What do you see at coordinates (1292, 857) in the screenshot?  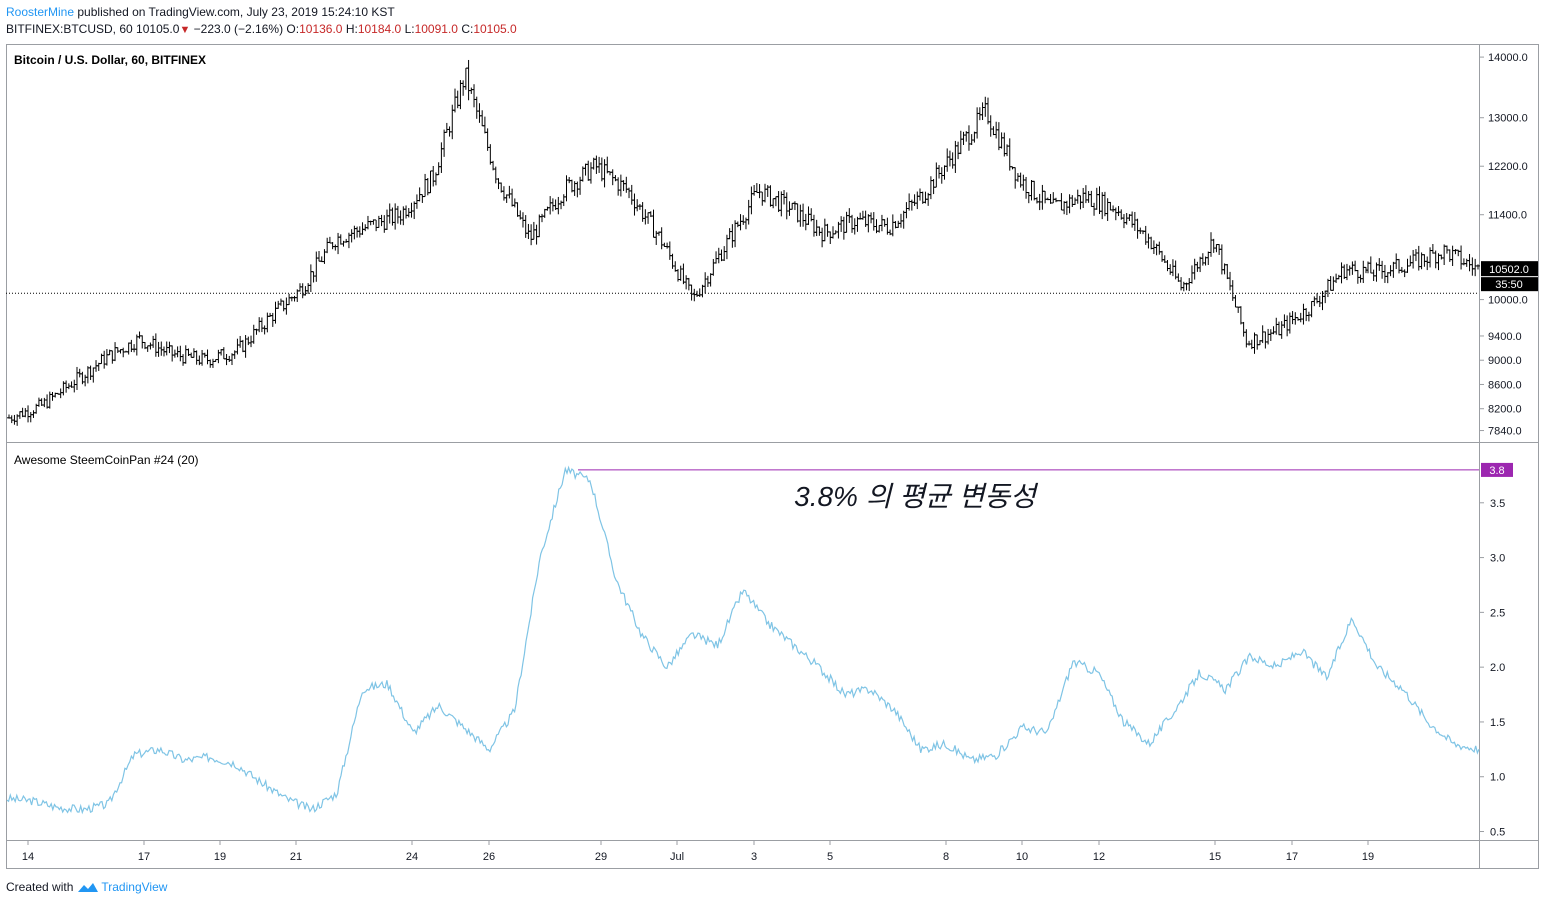 I see `time-tick-label: 17` at bounding box center [1292, 857].